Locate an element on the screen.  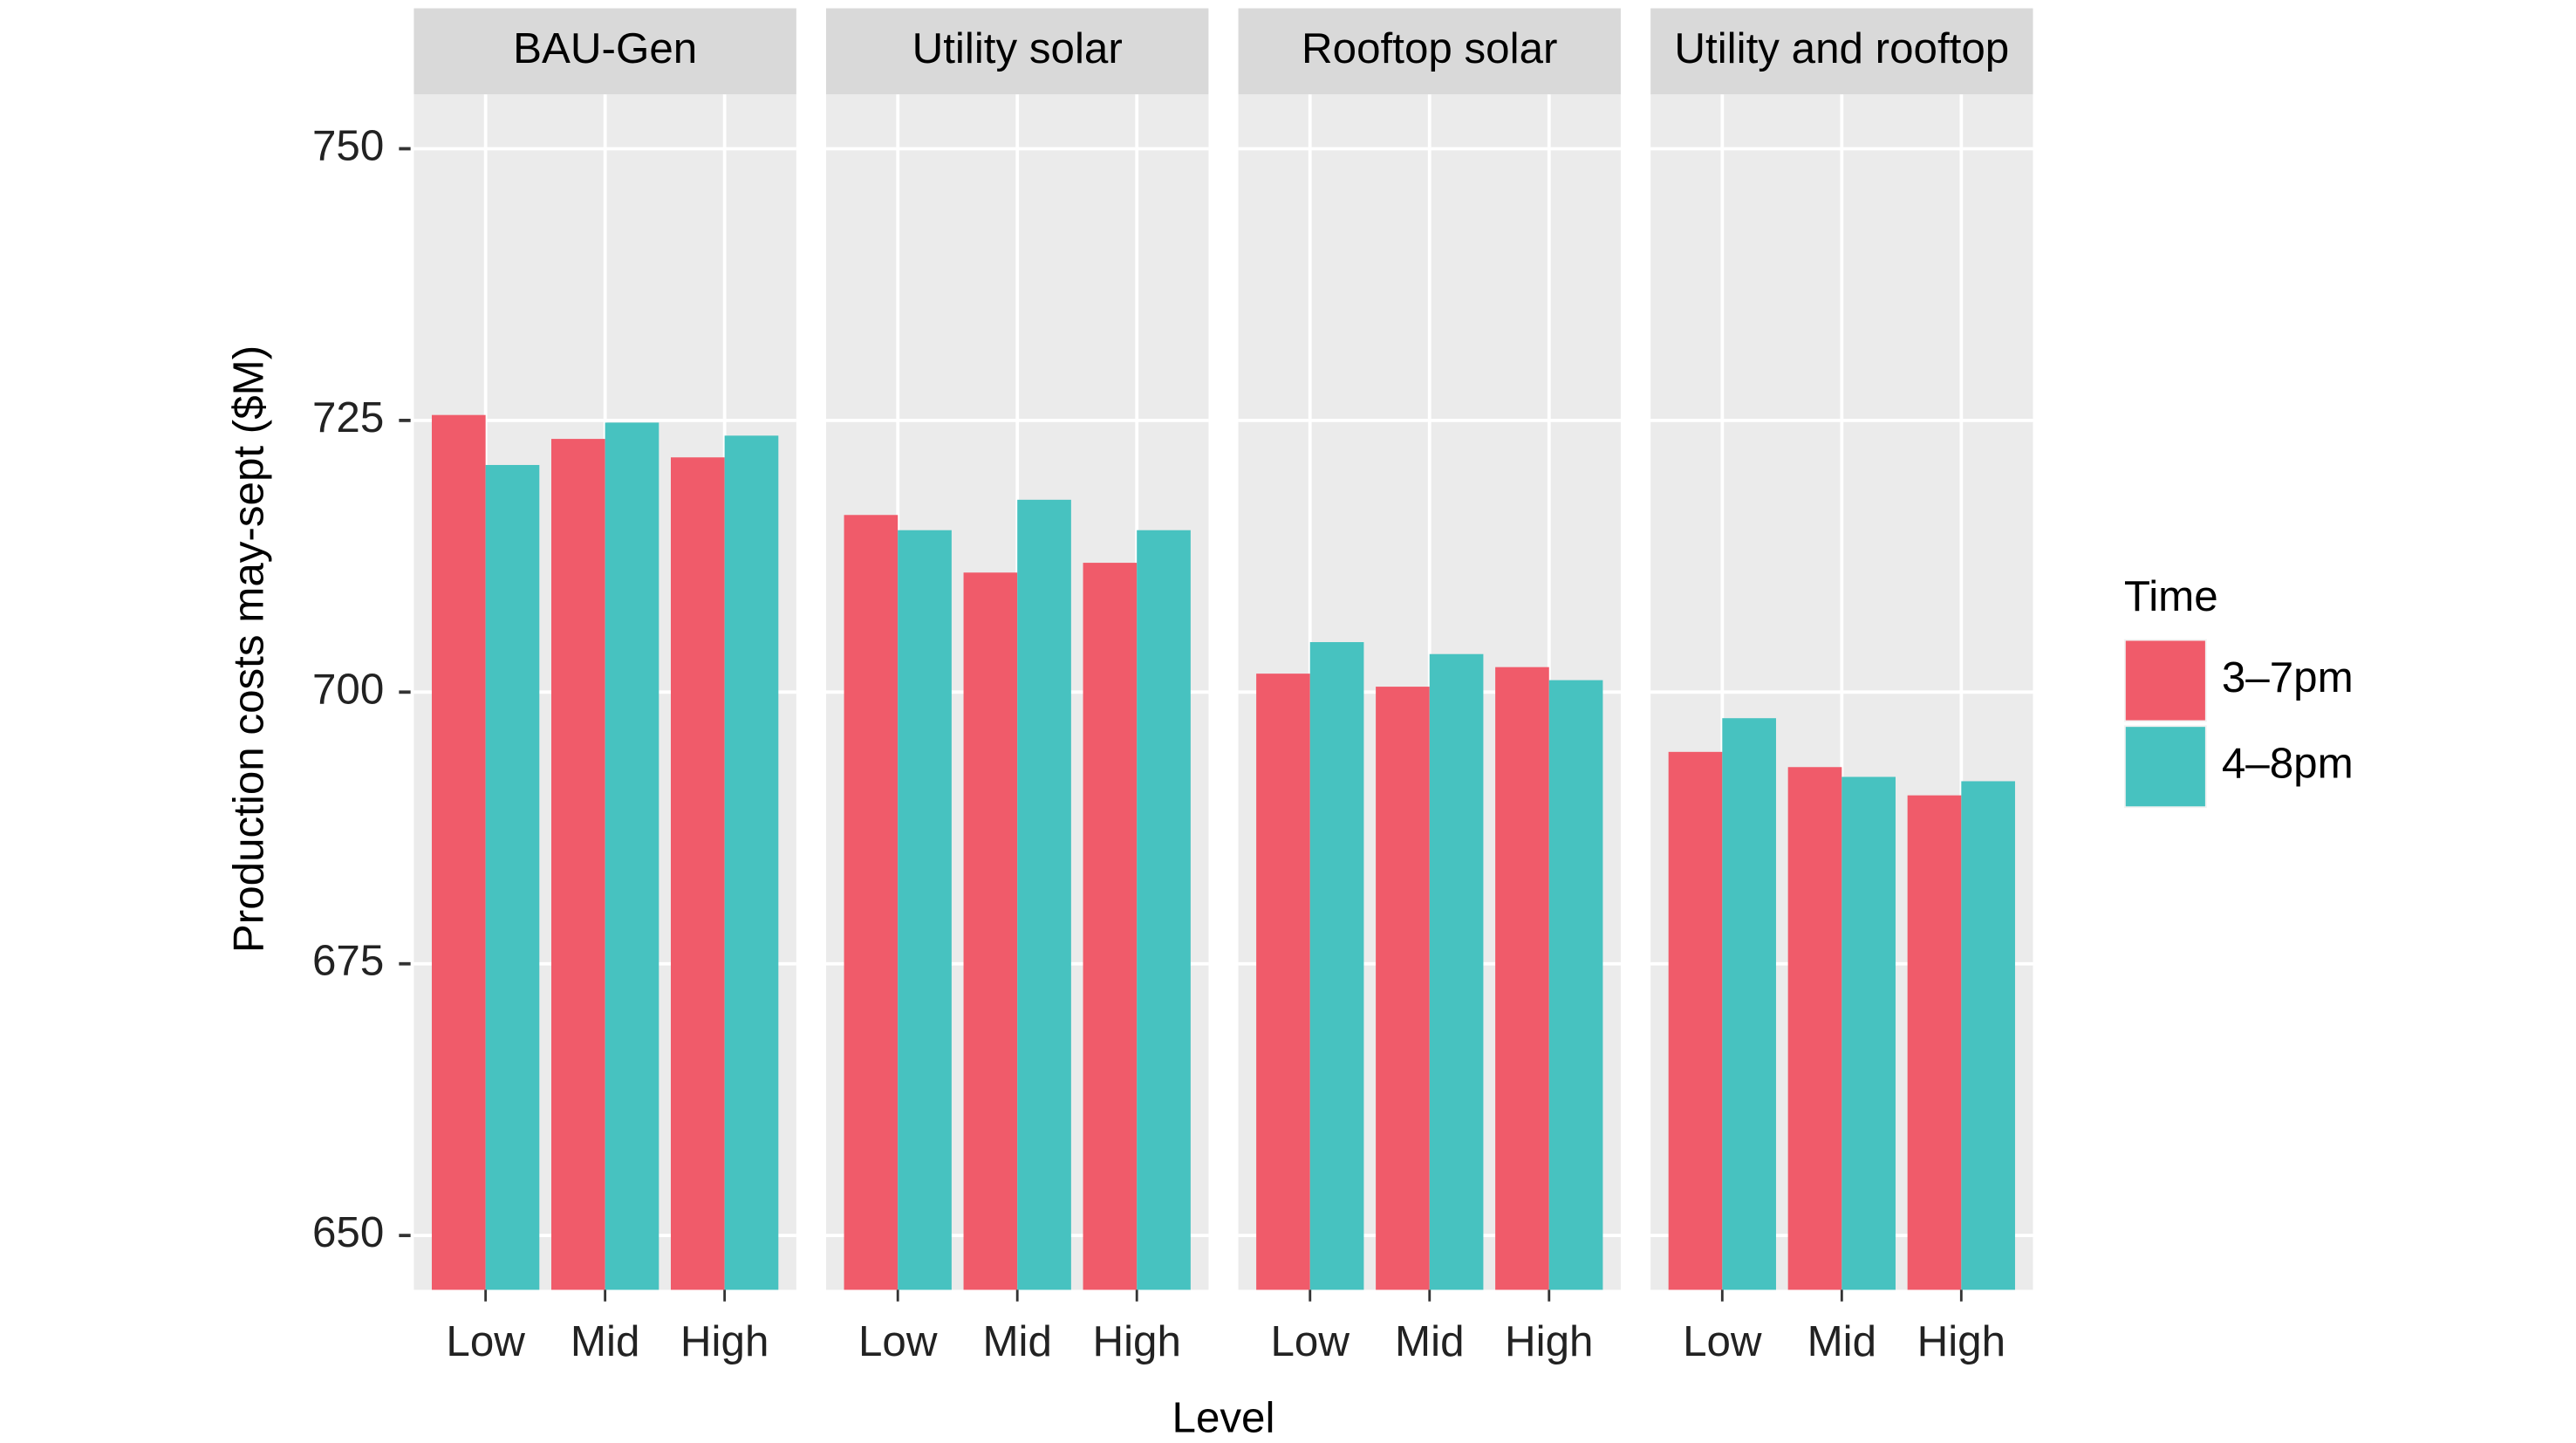
facet-title: BAU-Gen is located at coordinates (605, 48).